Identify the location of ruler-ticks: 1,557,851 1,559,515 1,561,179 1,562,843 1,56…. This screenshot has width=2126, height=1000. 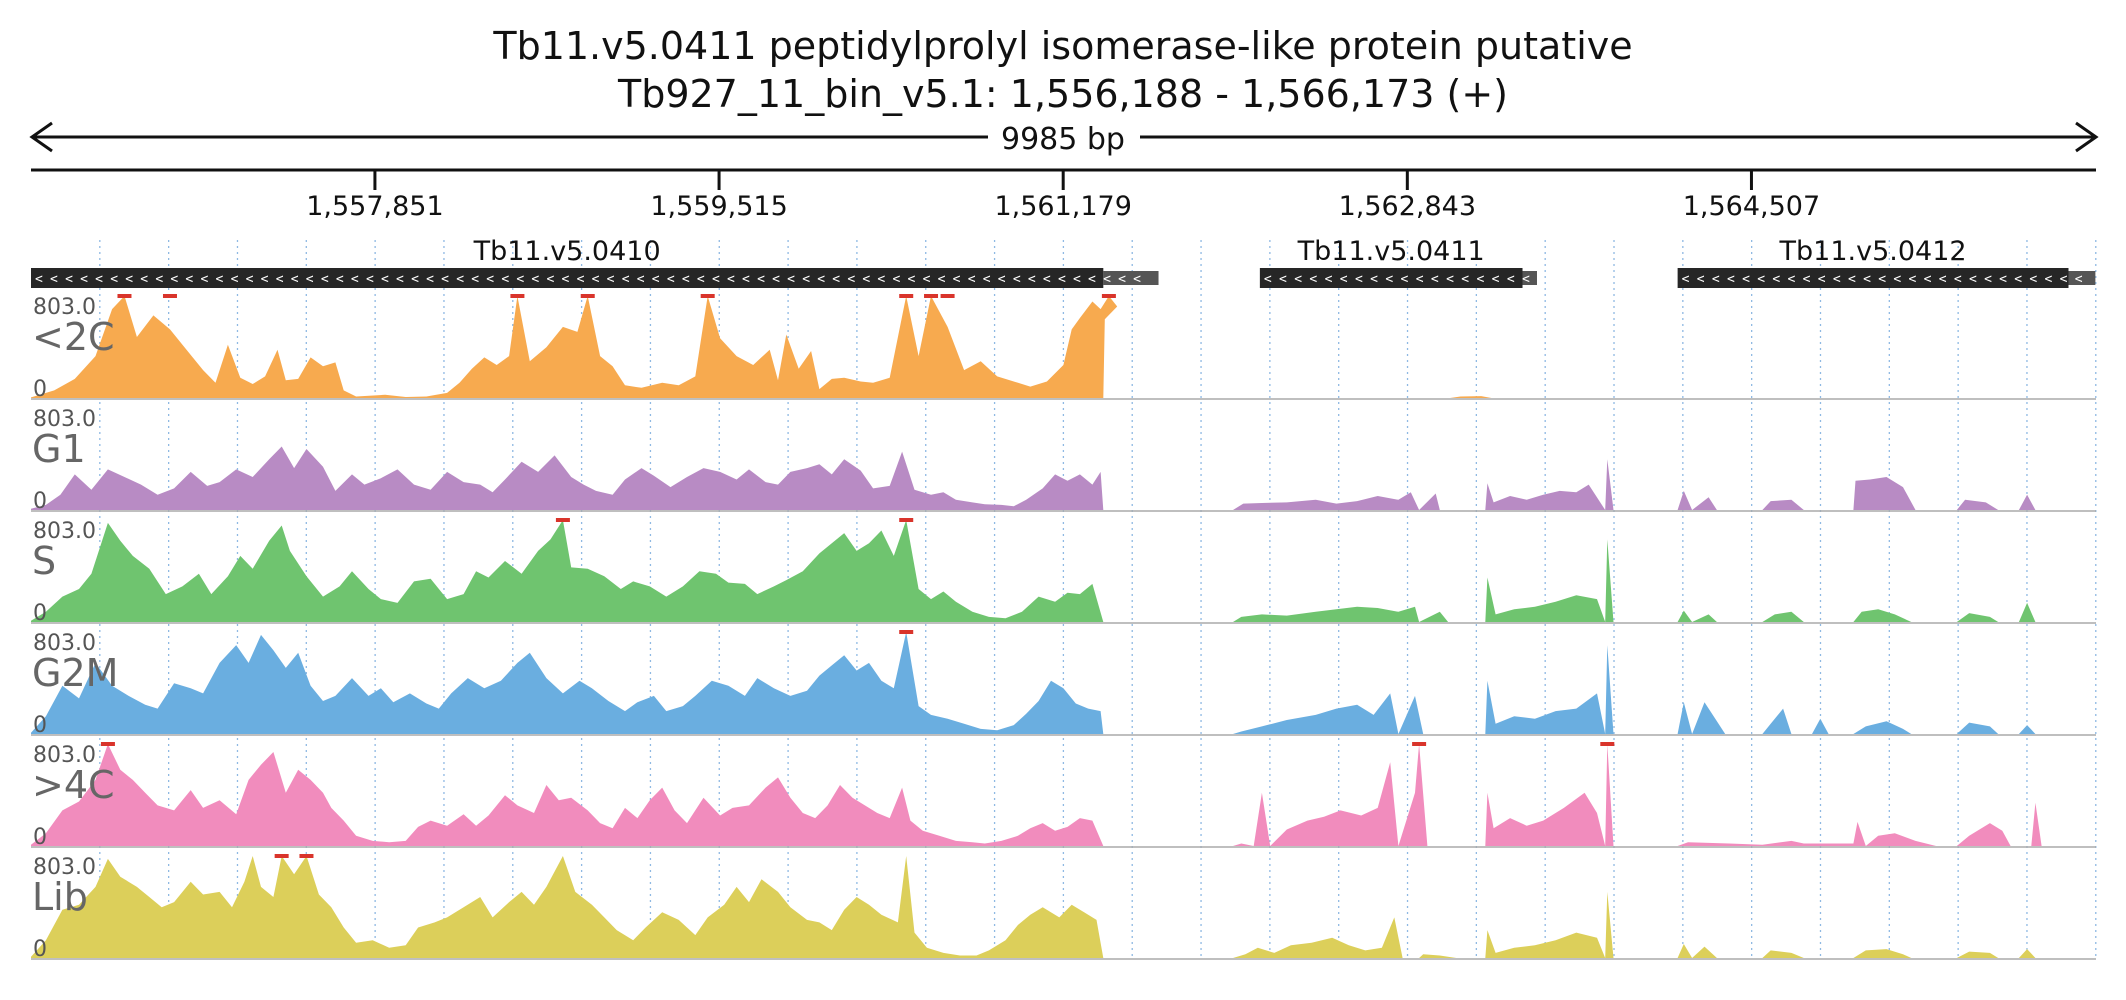
(1063, 196).